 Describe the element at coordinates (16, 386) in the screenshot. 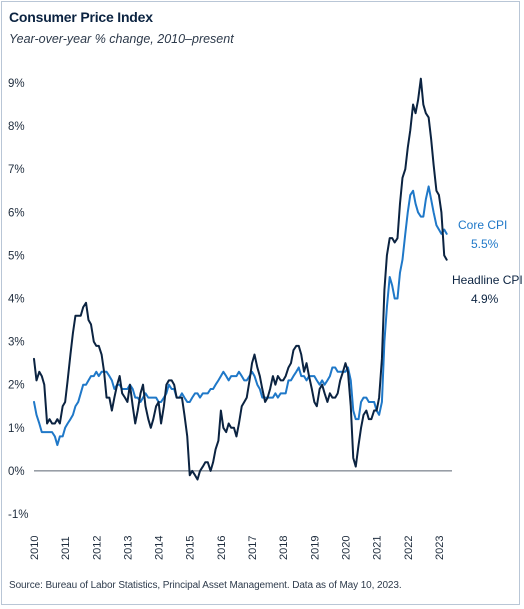

I see `y-tick-label: 2%` at that location.